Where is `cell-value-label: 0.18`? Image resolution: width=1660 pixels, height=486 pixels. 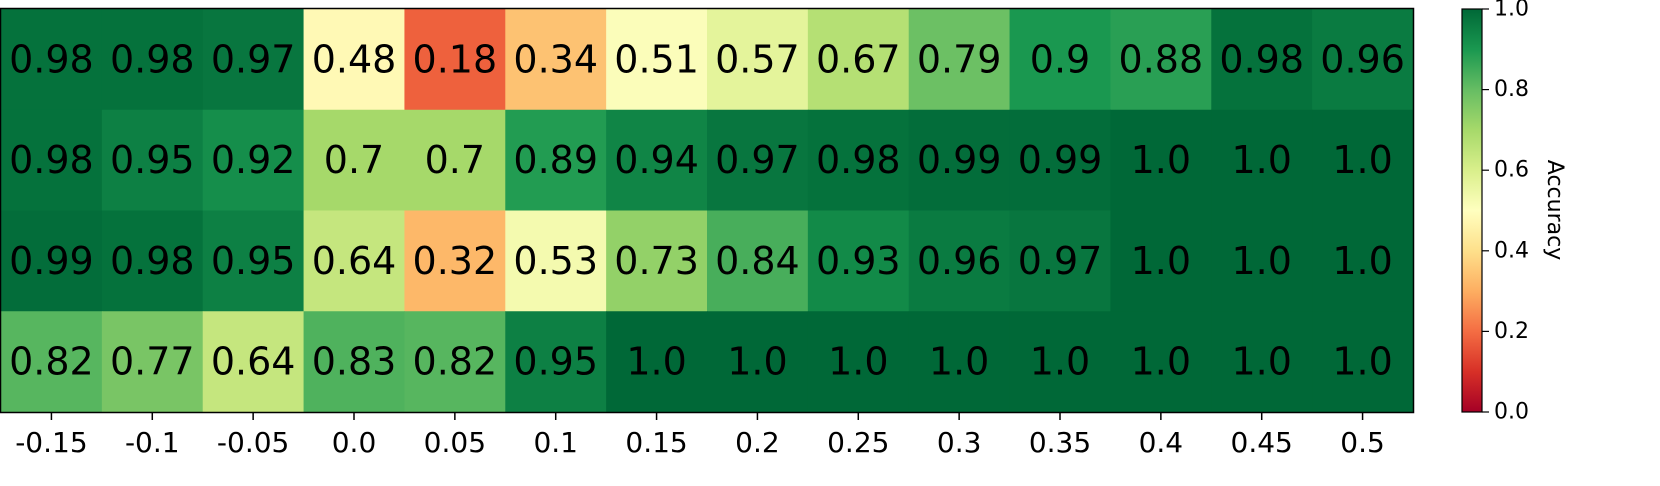
cell-value-label: 0.18 is located at coordinates (455, 59).